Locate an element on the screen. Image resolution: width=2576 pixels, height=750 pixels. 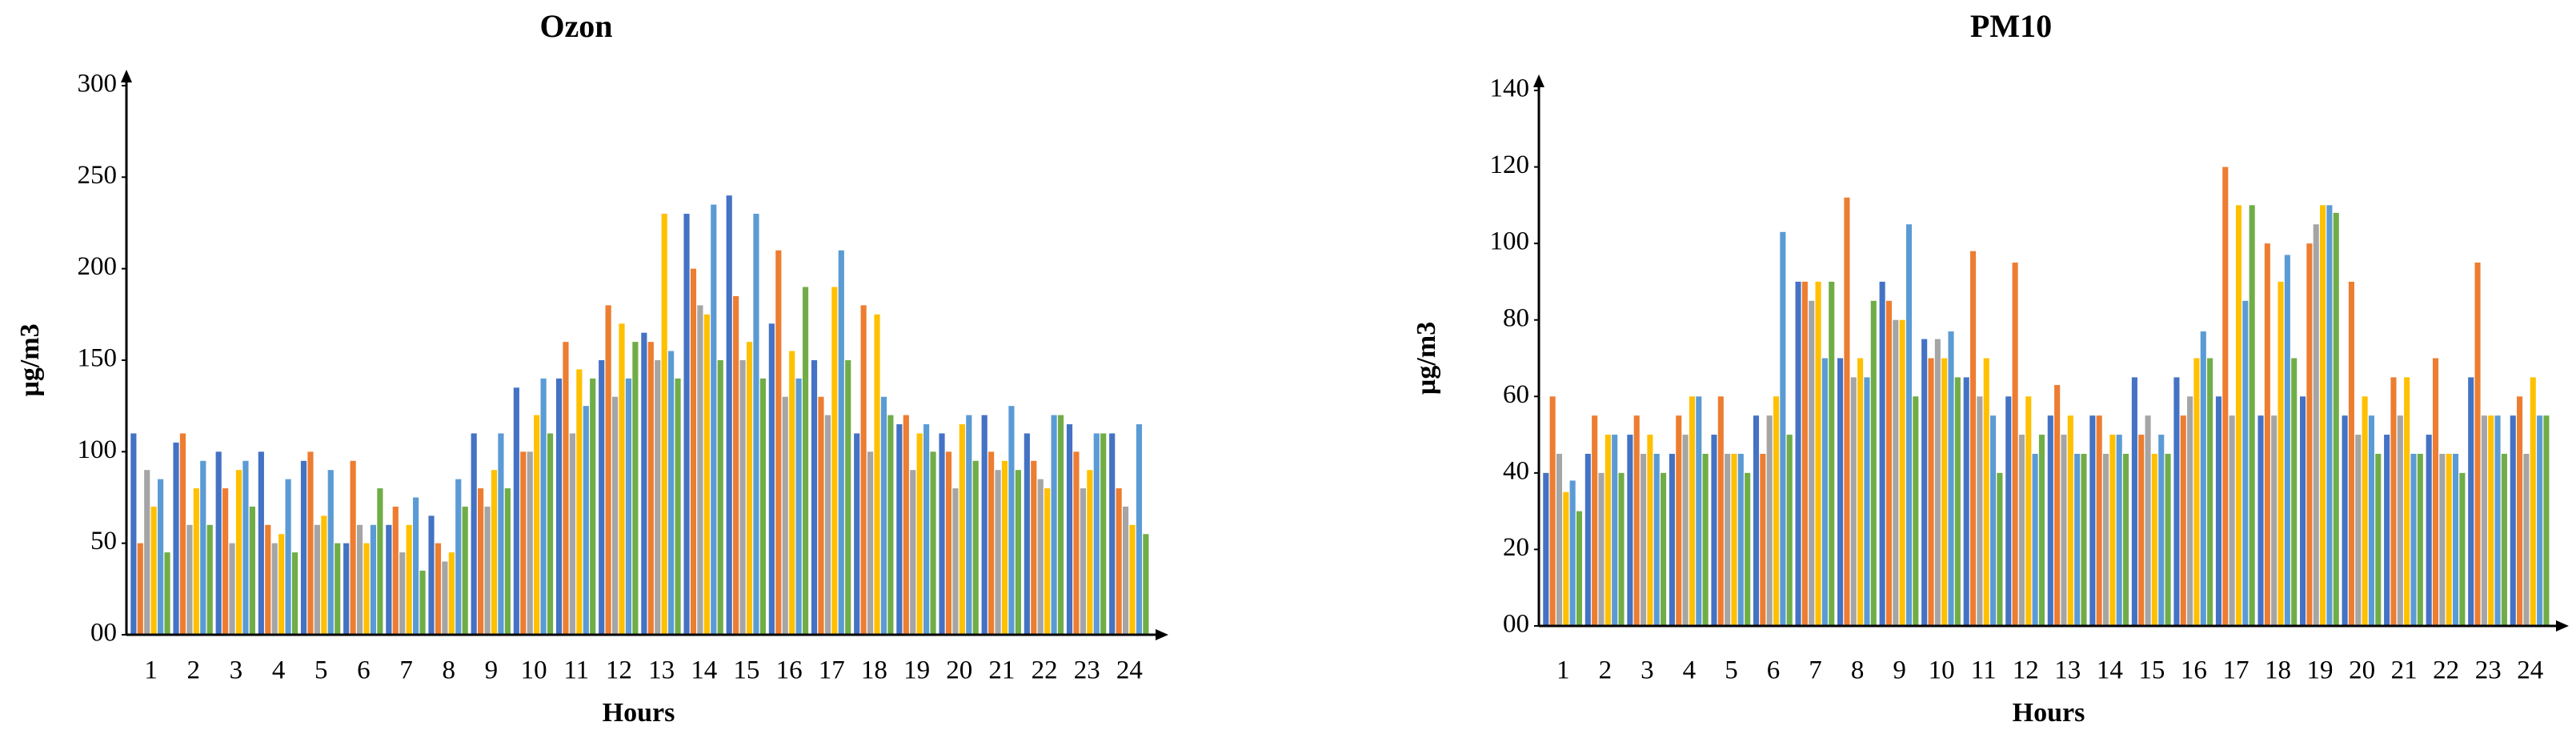
x-tick-label: 9 is located at coordinates (1899, 670).